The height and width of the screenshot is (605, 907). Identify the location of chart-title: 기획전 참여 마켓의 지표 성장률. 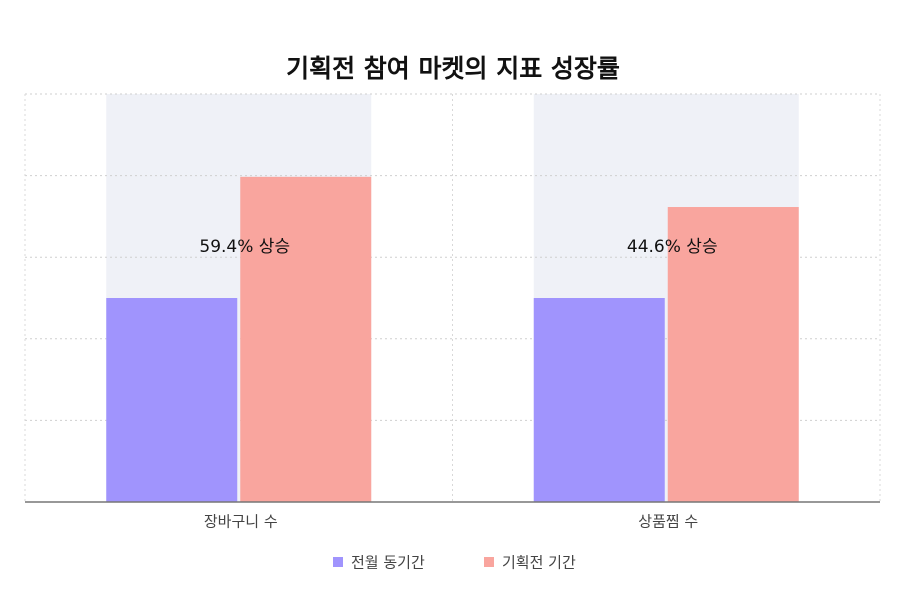
(453, 68).